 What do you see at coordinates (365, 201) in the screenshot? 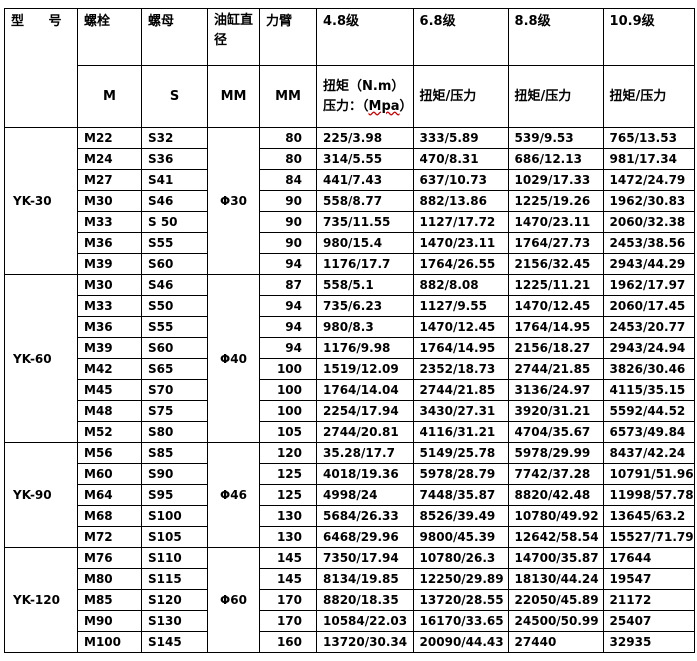
I see `grade48-cell: 558/8.77` at bounding box center [365, 201].